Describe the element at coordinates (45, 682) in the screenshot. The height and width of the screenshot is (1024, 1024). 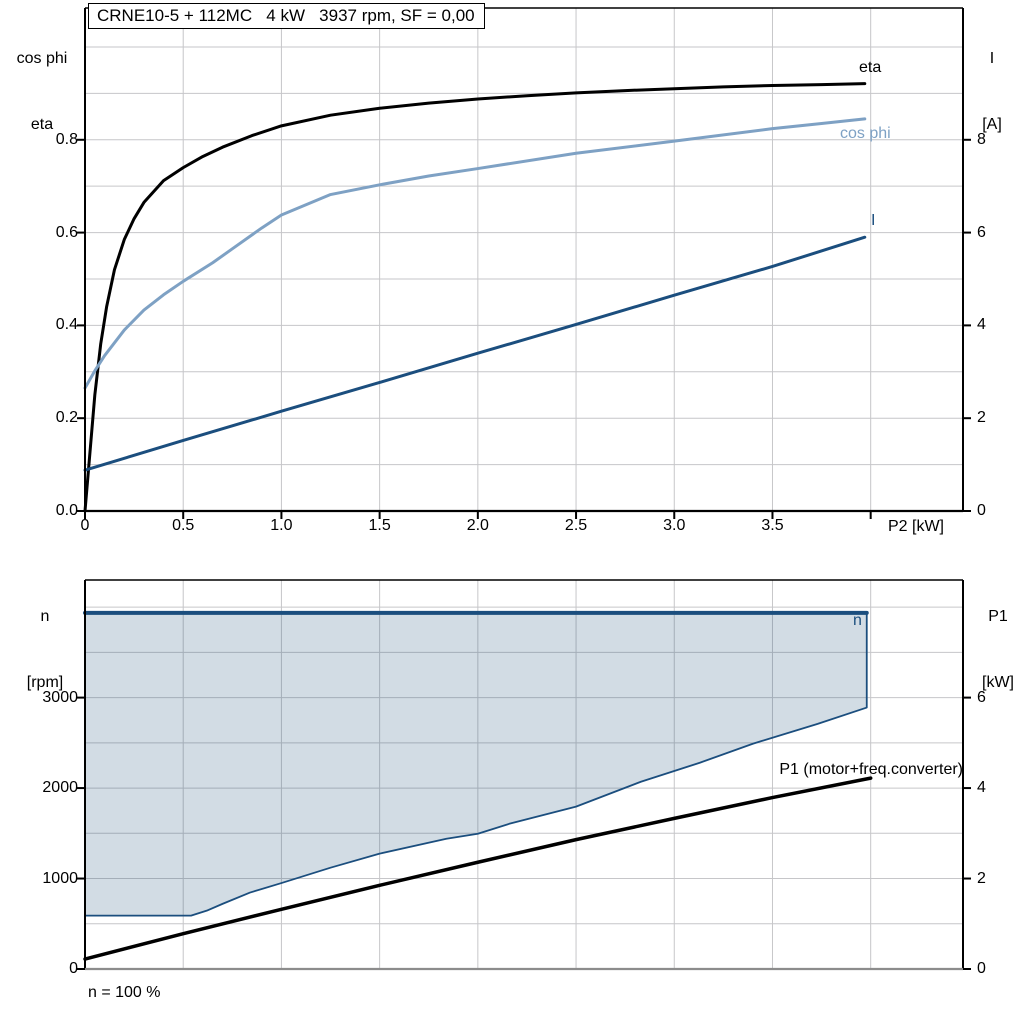
I see `bottom-left-axis-unit-line2: [rpm]` at that location.